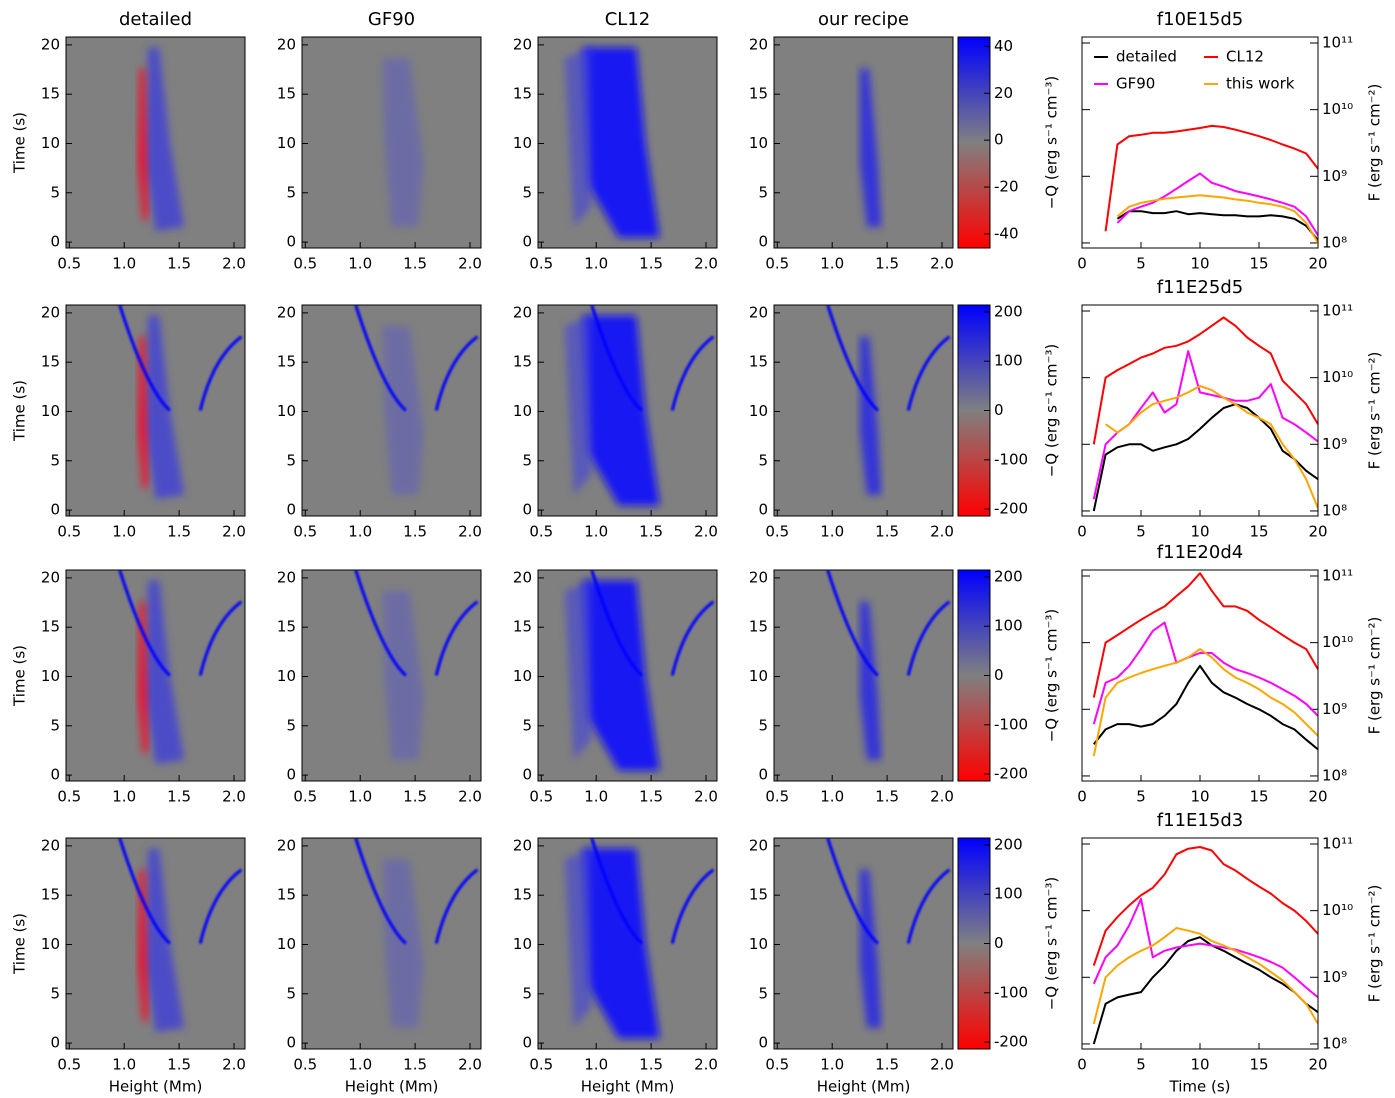 Image resolution: width=1395 pixels, height=1098 pixels. Describe the element at coordinates (1052, 944) in the screenshot. I see `colorbar-label: −Q (erg s⁻¹ cm⁻³)` at that location.